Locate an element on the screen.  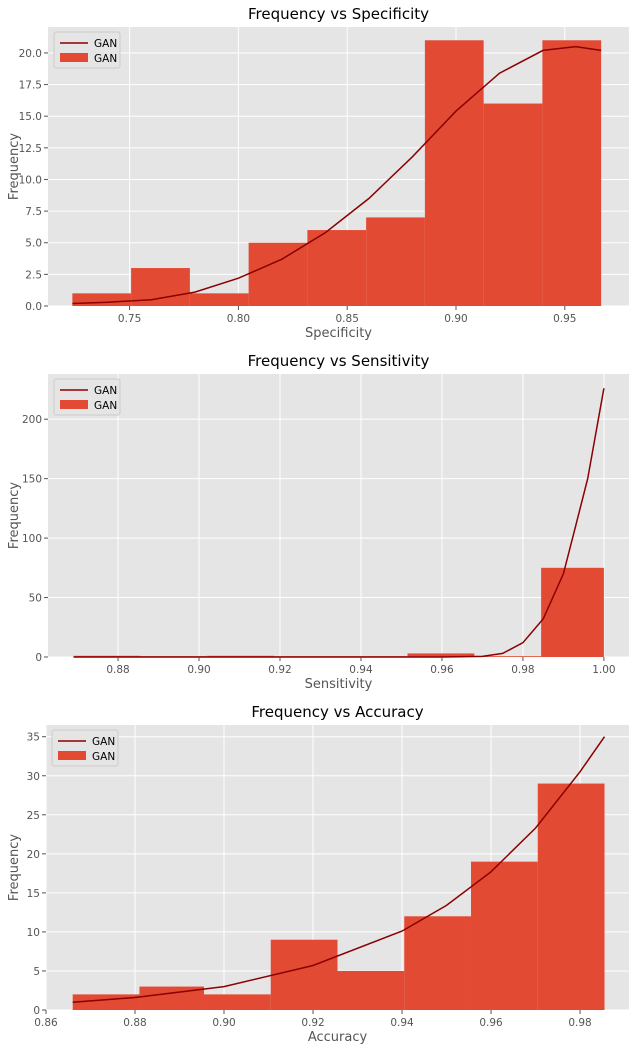
y-tick-label: 12.5 is located at coordinates (30, 149).